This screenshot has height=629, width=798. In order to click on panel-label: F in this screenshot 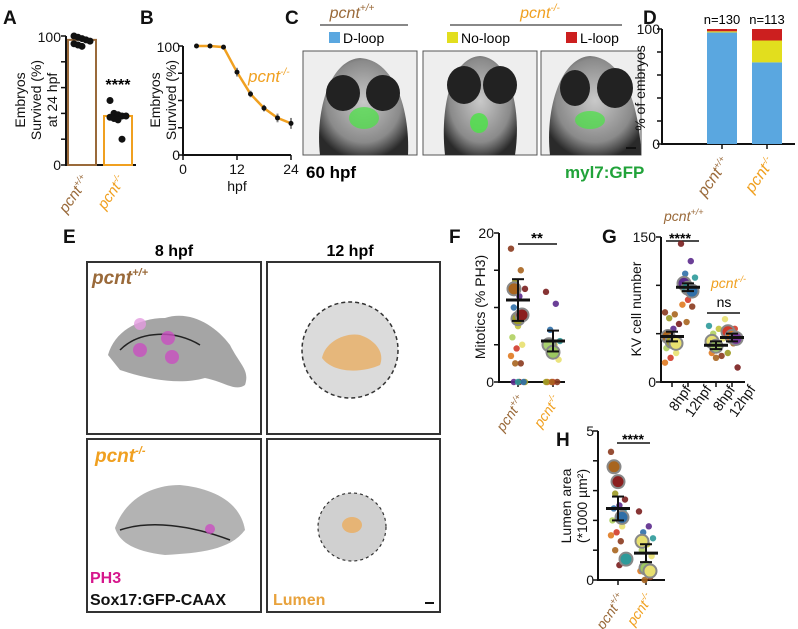, I will do `click(455, 237)`.